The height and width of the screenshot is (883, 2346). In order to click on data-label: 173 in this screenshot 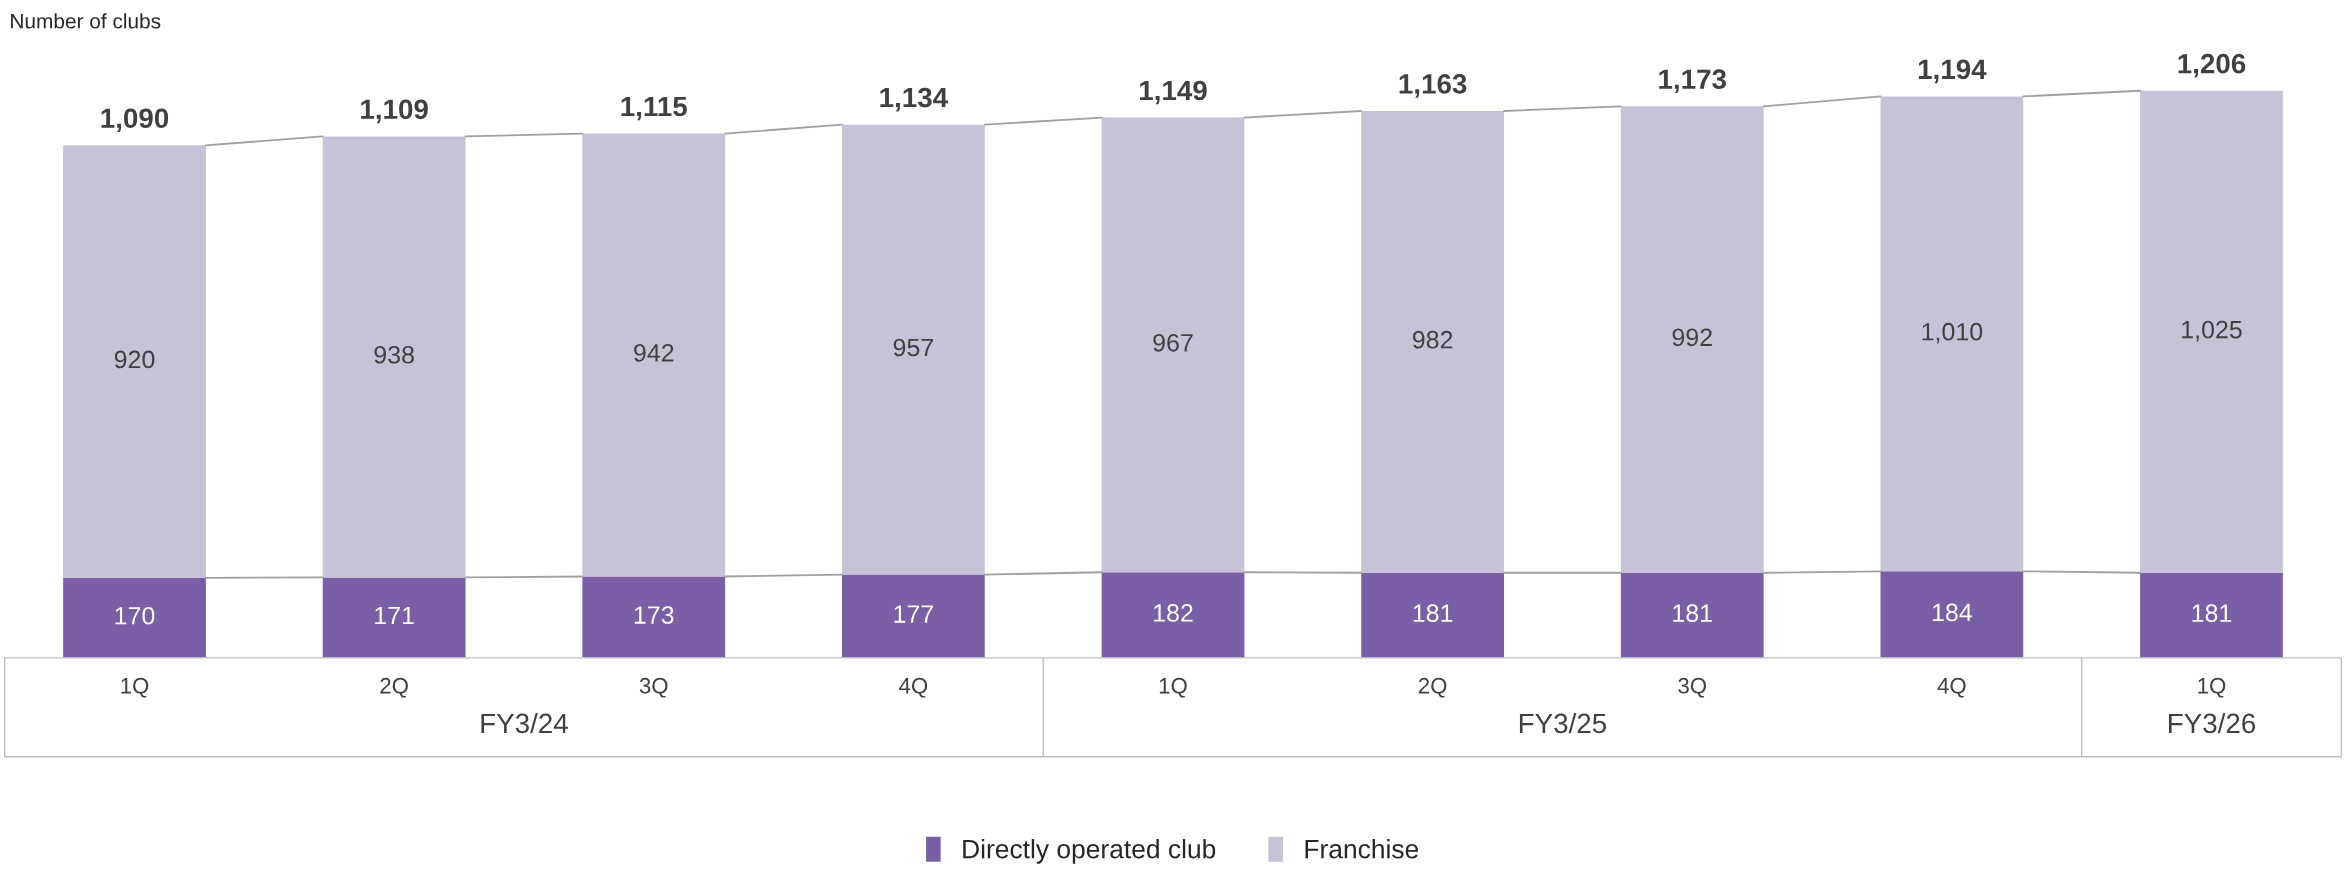, I will do `click(654, 615)`.